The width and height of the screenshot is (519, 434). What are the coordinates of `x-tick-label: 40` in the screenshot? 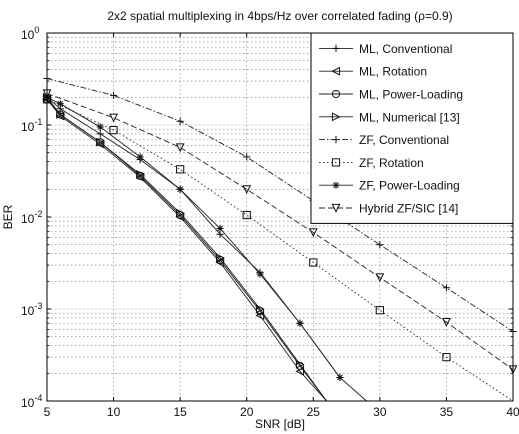 It's located at (512, 412).